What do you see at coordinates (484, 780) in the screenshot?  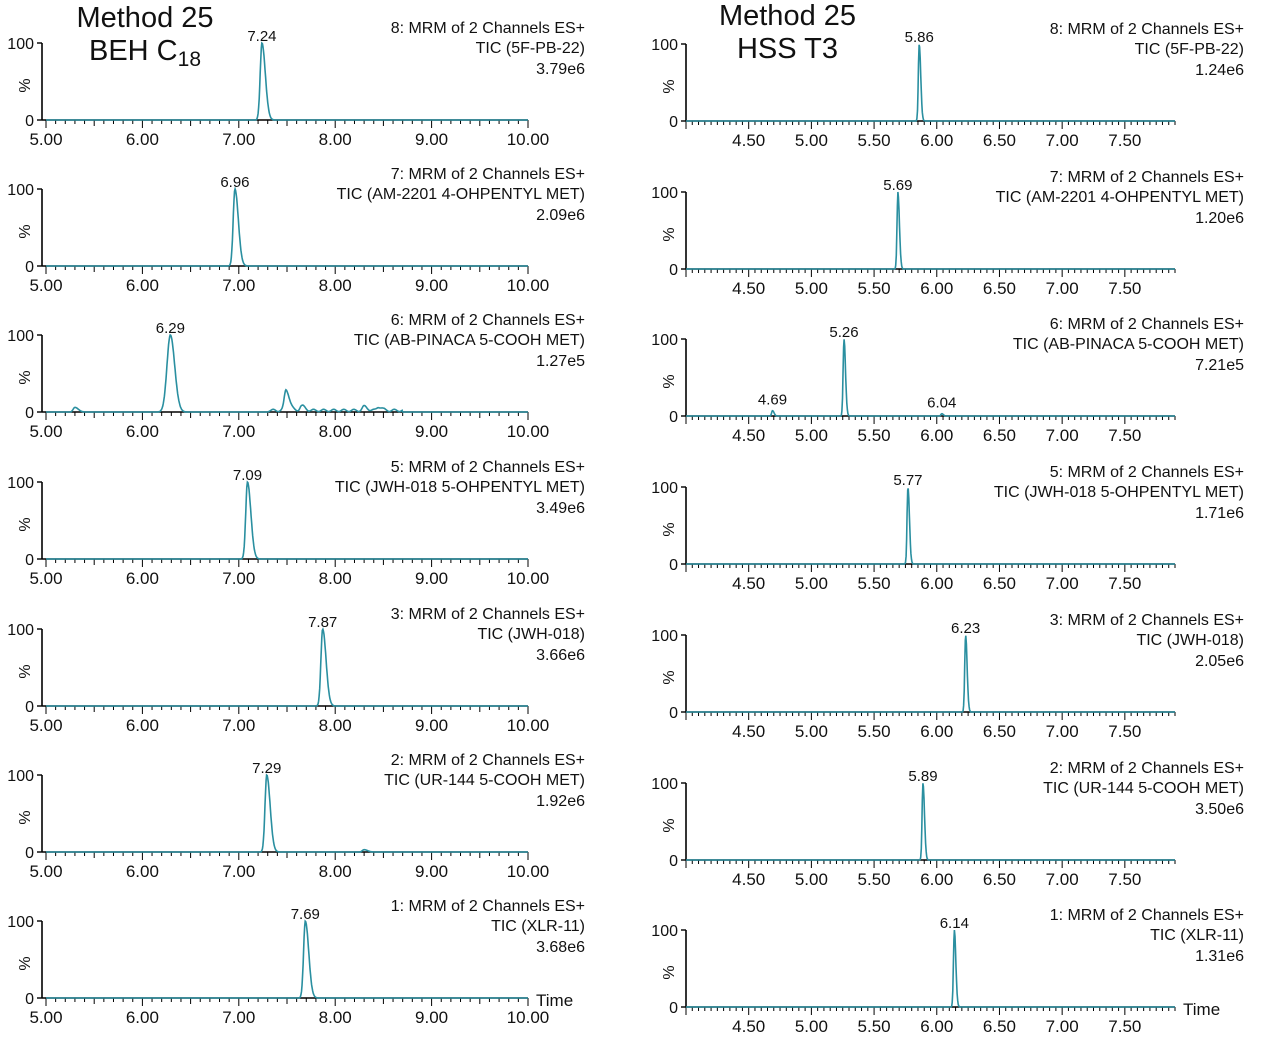 I see `compound-label: TIC (UR-144 5-COOH MET)` at bounding box center [484, 780].